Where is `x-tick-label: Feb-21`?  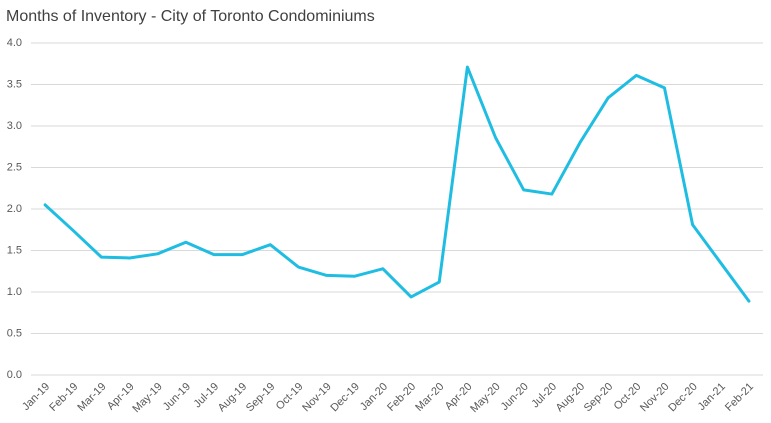
x-tick-label: Feb-21 is located at coordinates (739, 397).